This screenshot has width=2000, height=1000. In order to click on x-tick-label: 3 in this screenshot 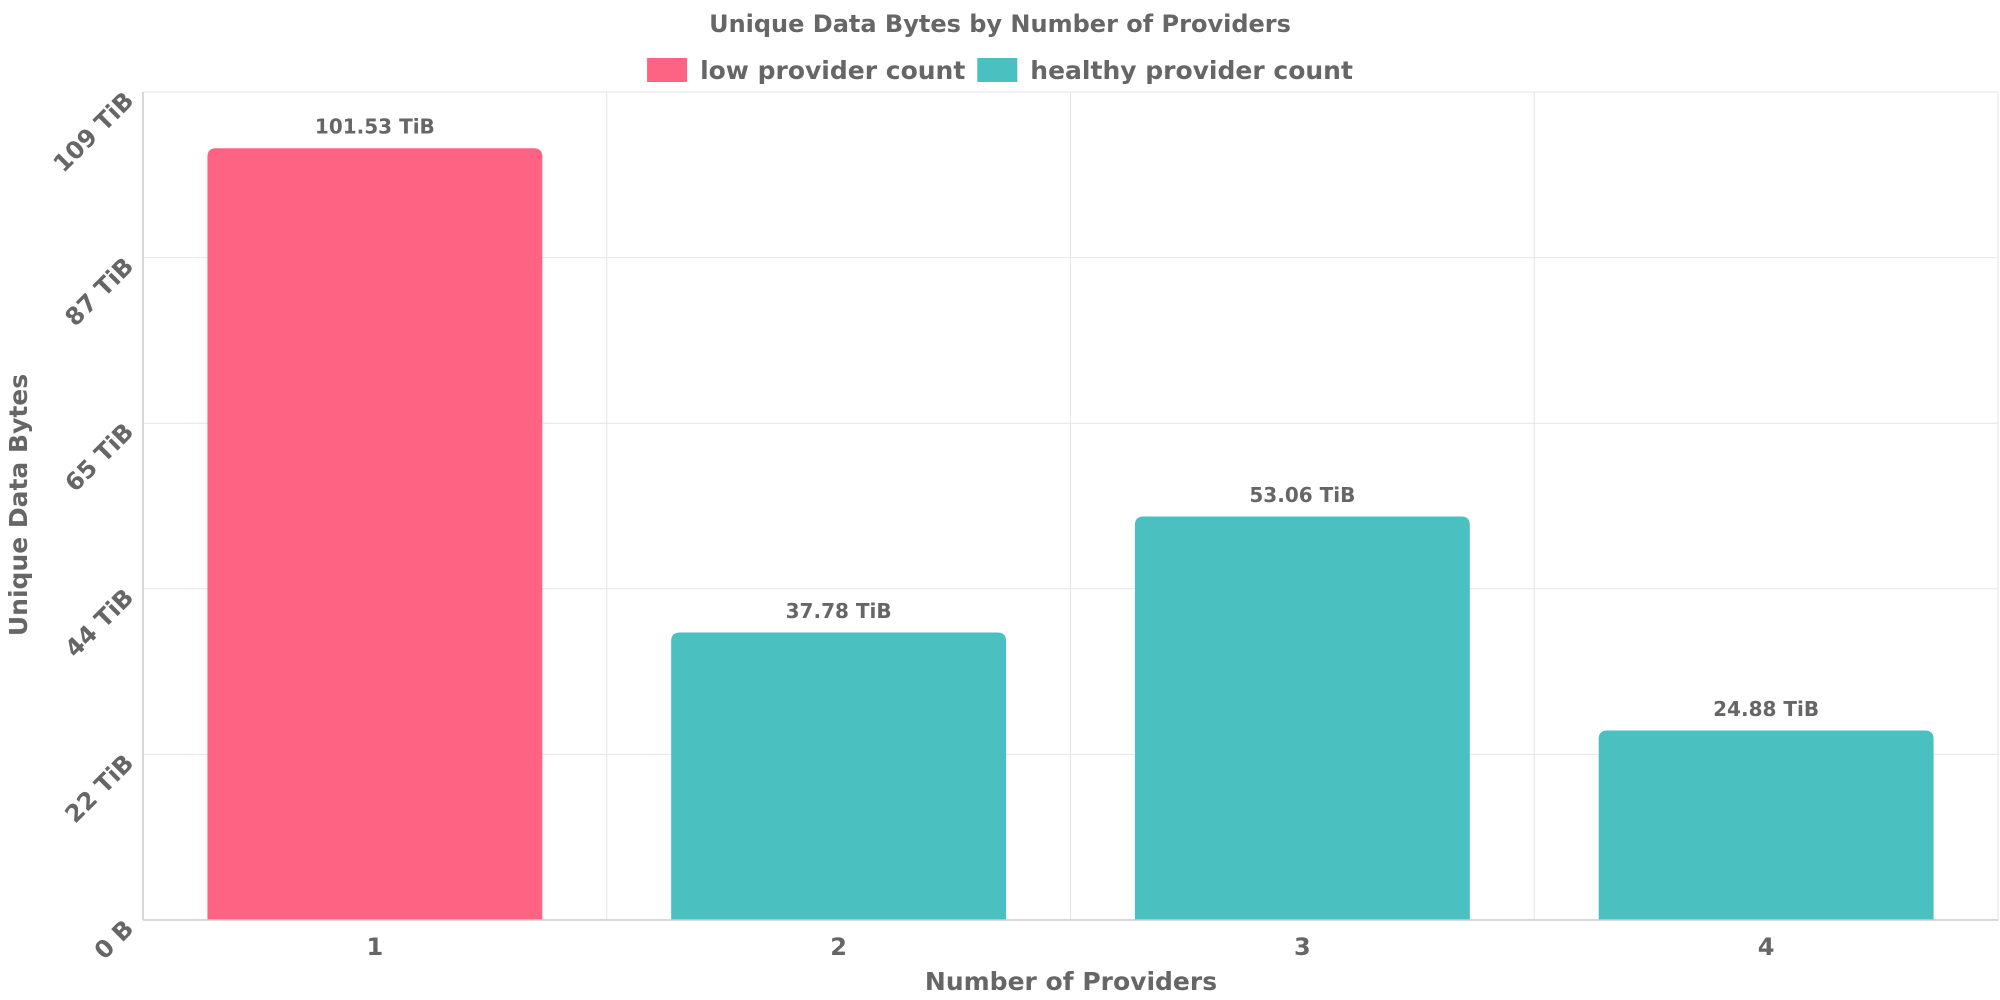, I will do `click(1302, 947)`.